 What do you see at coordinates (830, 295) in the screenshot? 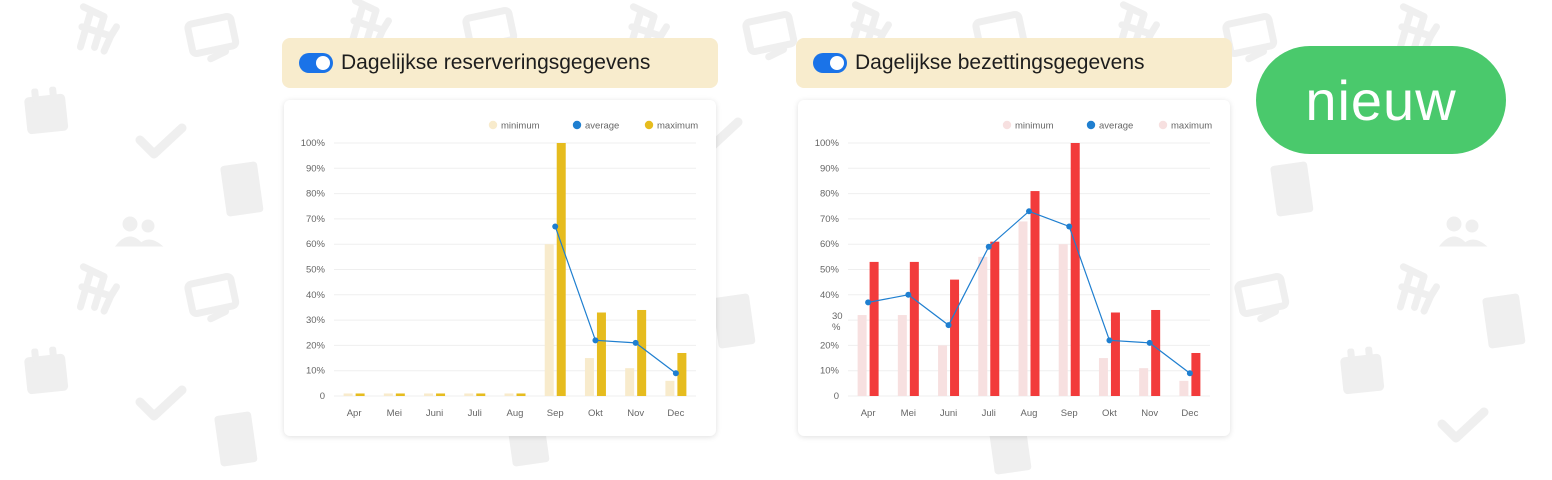
I see `y-tick-label: 40%` at bounding box center [830, 295].